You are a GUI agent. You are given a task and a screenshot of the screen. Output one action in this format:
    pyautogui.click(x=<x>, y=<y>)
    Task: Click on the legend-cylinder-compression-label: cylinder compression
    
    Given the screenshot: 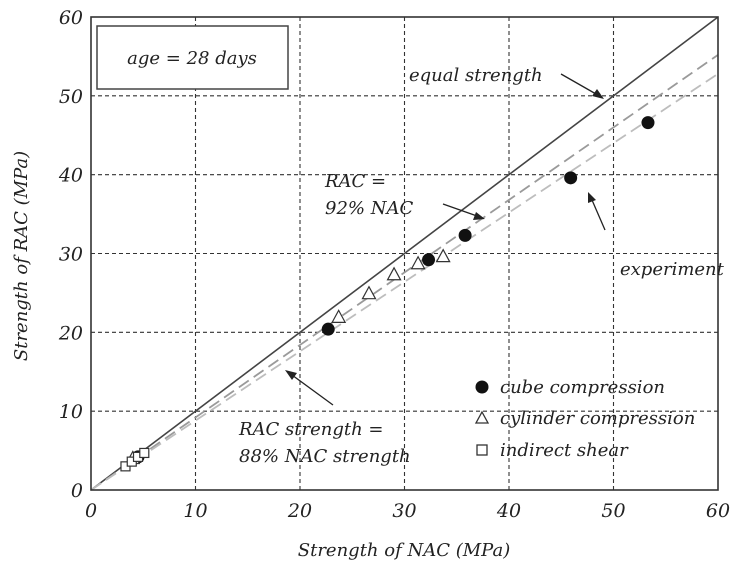 What is the action you would take?
    pyautogui.click(x=597, y=418)
    